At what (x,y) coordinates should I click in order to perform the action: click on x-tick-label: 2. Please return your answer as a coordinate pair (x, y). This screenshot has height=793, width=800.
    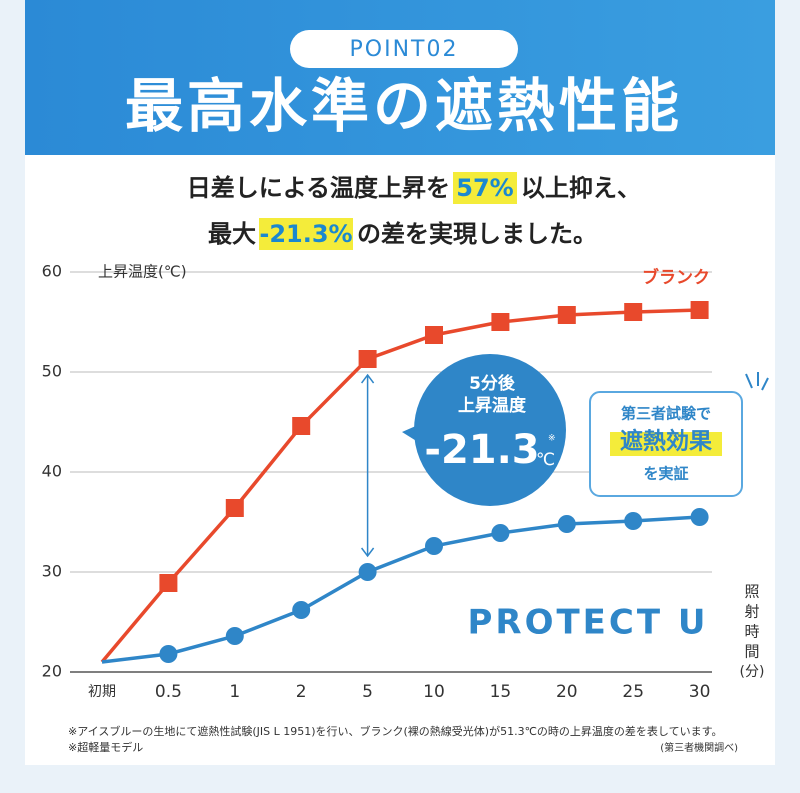
    Looking at the image, I should click on (301, 692).